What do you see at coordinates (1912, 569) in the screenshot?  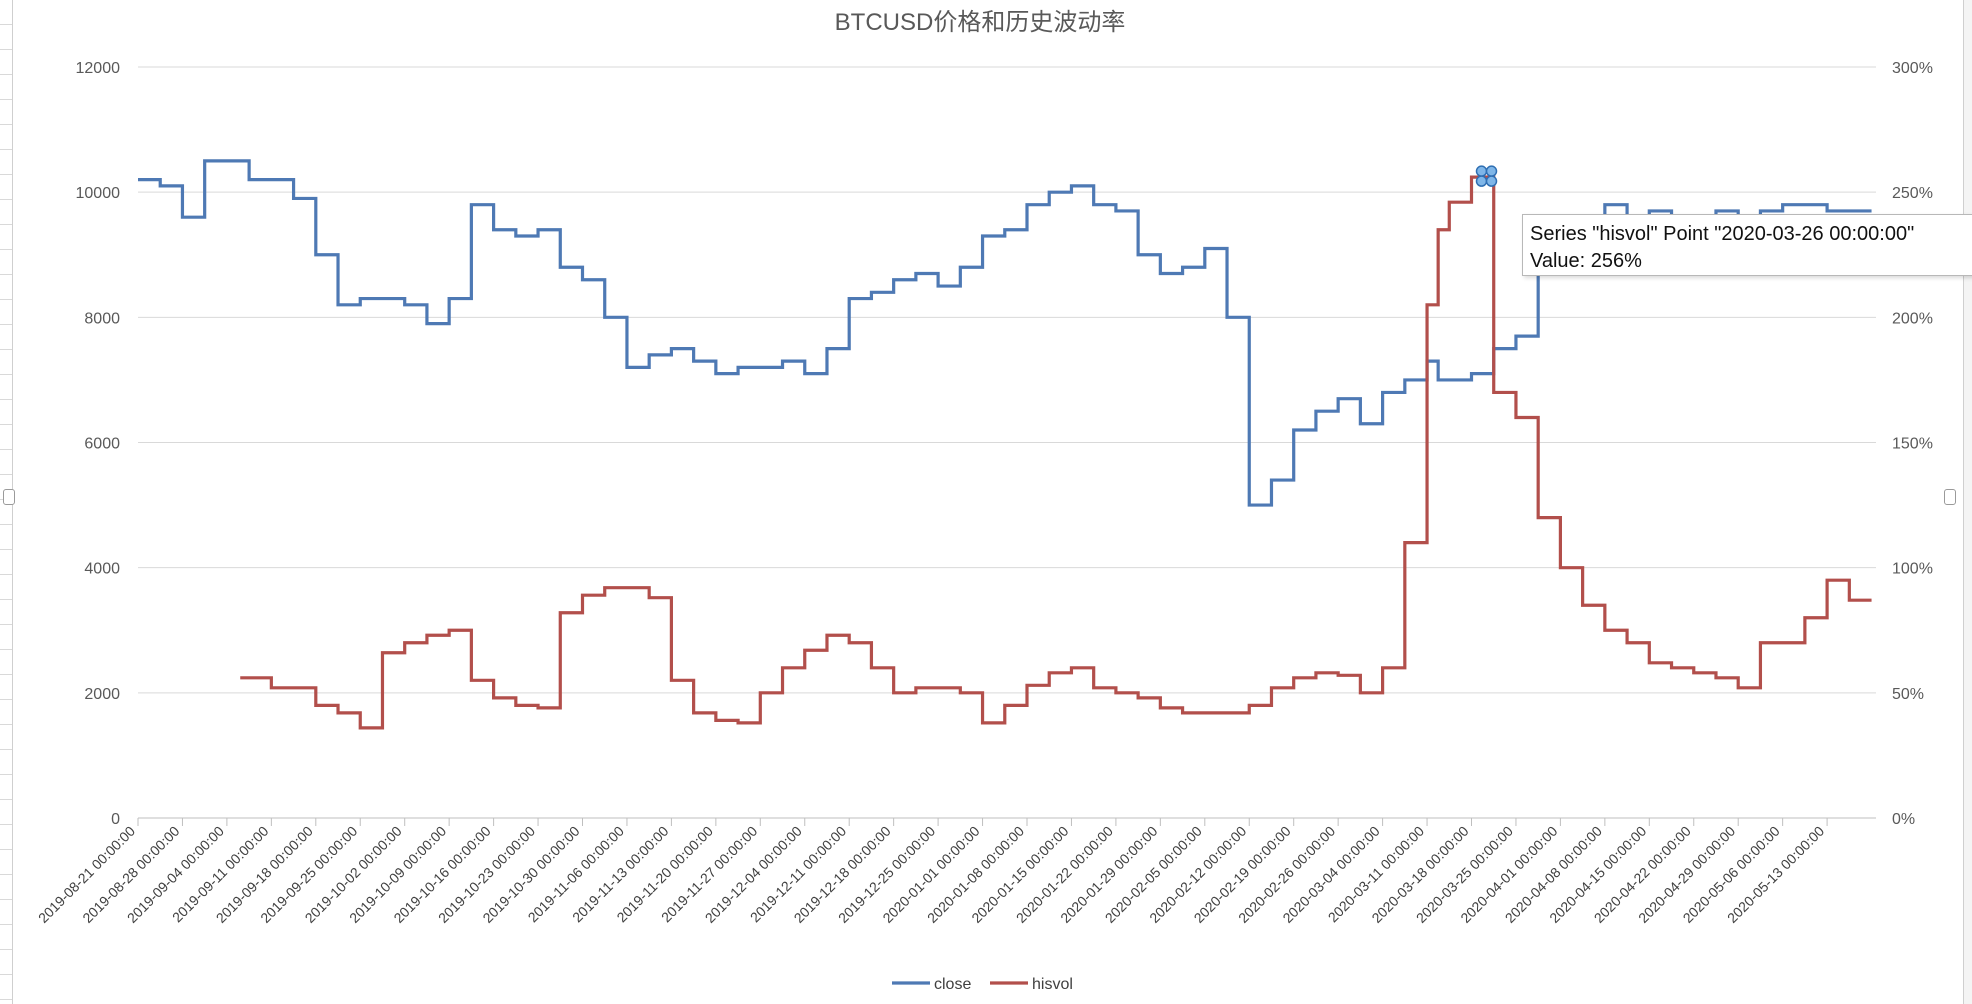 I see `right-tick-label: 100%` at bounding box center [1912, 569].